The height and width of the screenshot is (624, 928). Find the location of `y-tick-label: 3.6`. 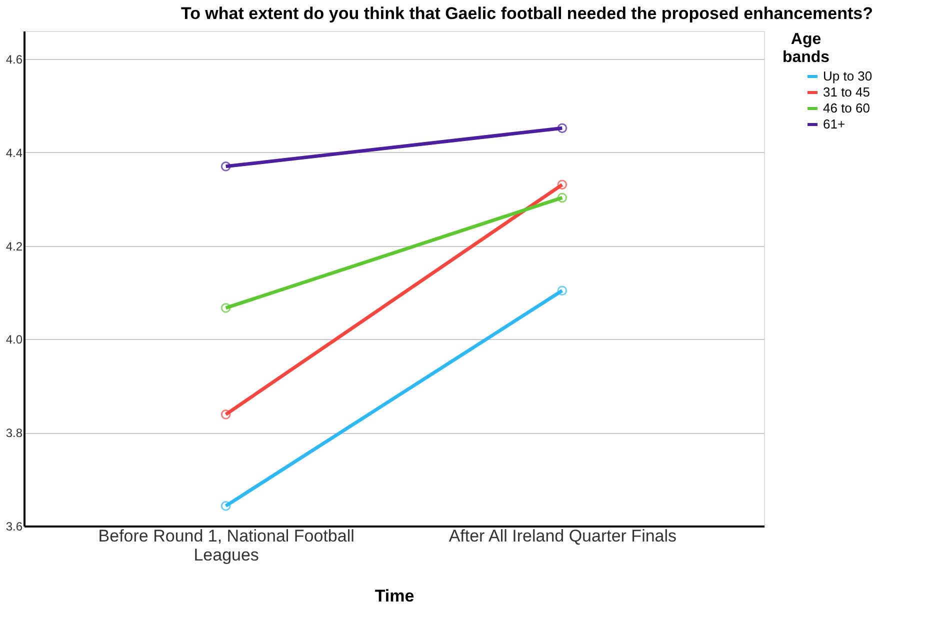

y-tick-label: 3.6 is located at coordinates (14, 527).